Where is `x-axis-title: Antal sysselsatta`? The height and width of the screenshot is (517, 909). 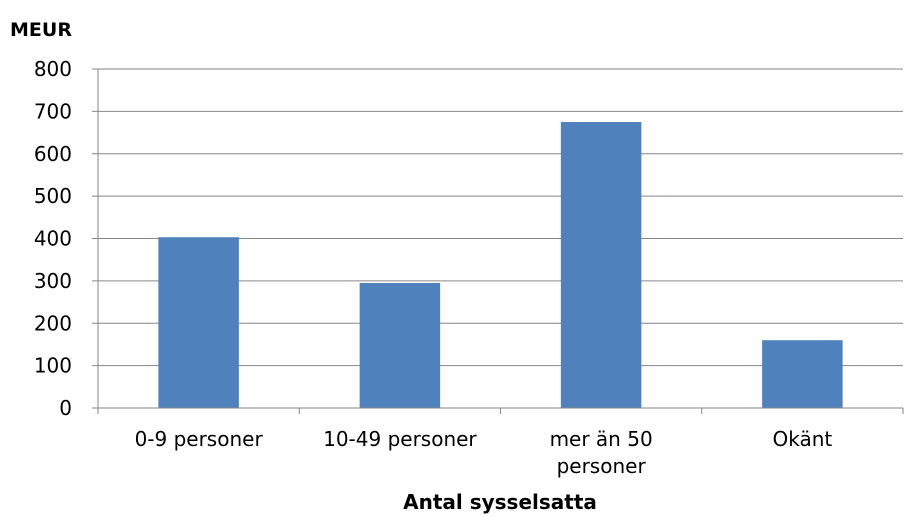 x-axis-title: Antal sysselsatta is located at coordinates (500, 502).